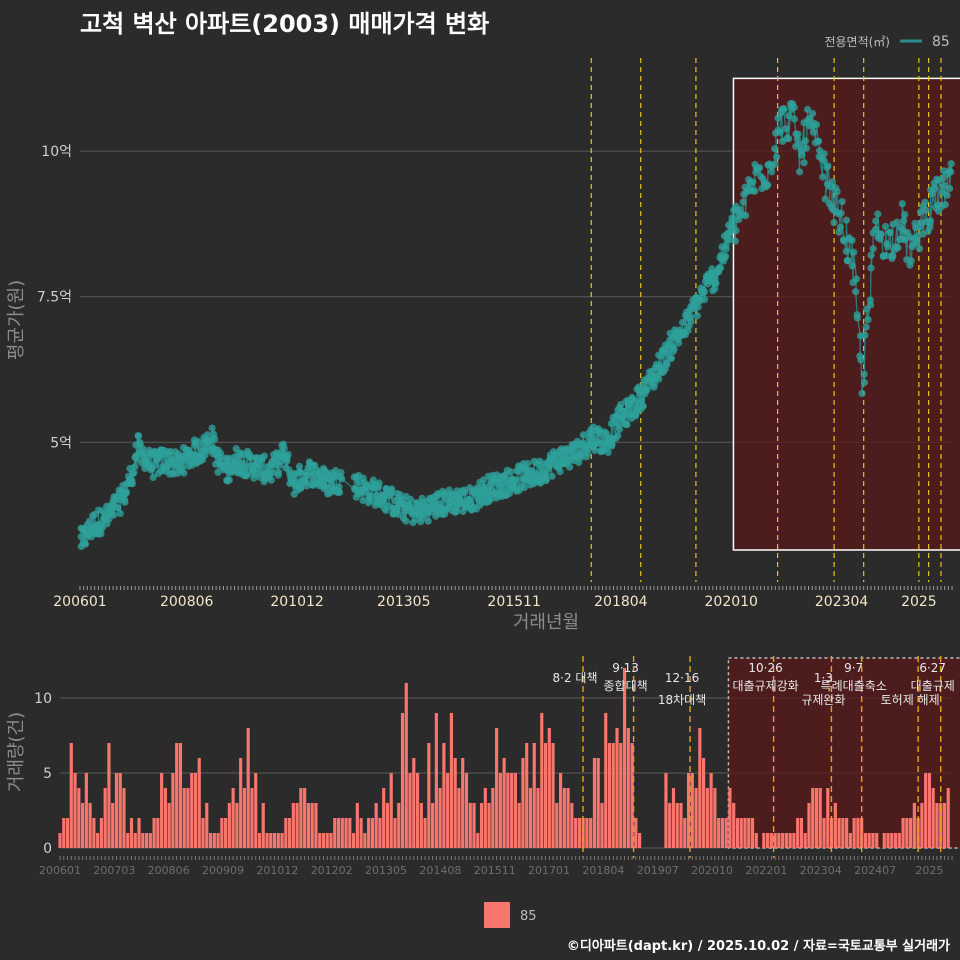  Describe the element at coordinates (332, 870) in the screenshot. I see `volume-x-tick-label: 201202` at that location.